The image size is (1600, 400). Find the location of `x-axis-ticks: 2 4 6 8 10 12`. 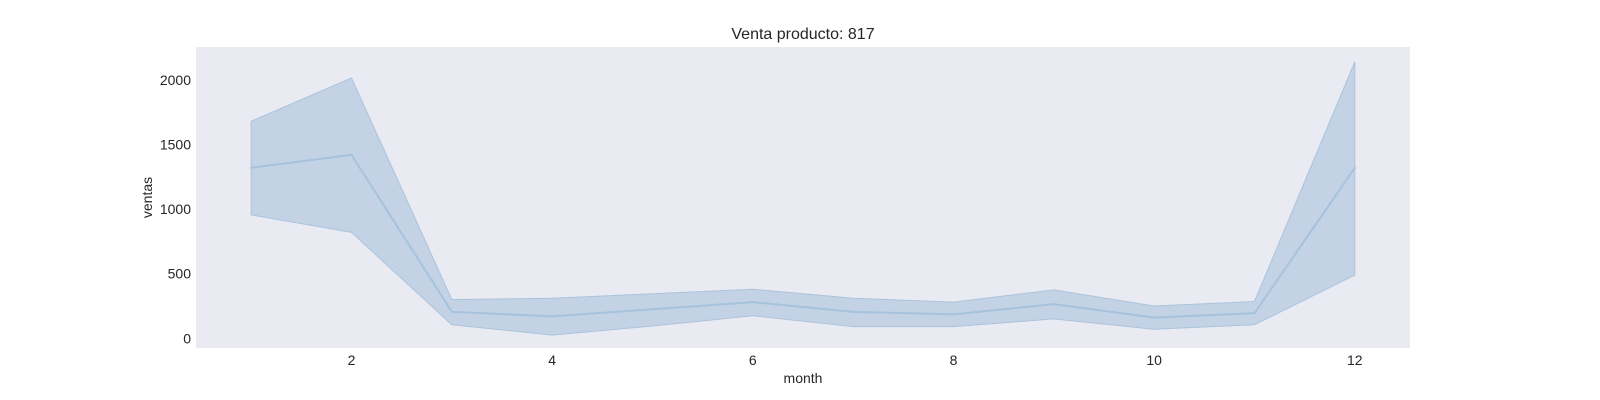

x-axis-ticks: 2 4 6 8 10 12 is located at coordinates (855, 360).